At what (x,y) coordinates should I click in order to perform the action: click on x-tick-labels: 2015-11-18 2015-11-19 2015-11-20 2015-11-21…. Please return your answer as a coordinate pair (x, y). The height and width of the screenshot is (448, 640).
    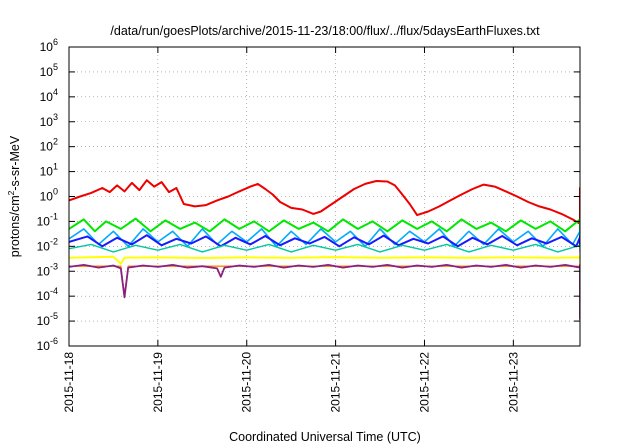
    Looking at the image, I should click on (291, 382).